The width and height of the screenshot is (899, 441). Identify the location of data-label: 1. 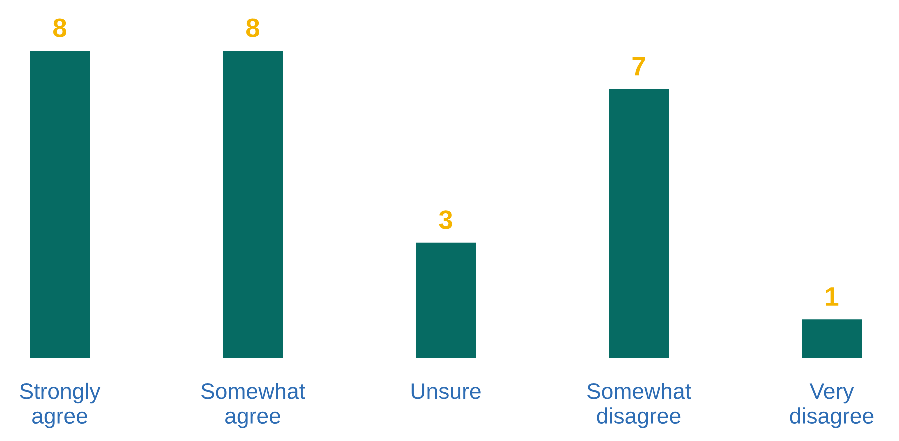
(832, 297).